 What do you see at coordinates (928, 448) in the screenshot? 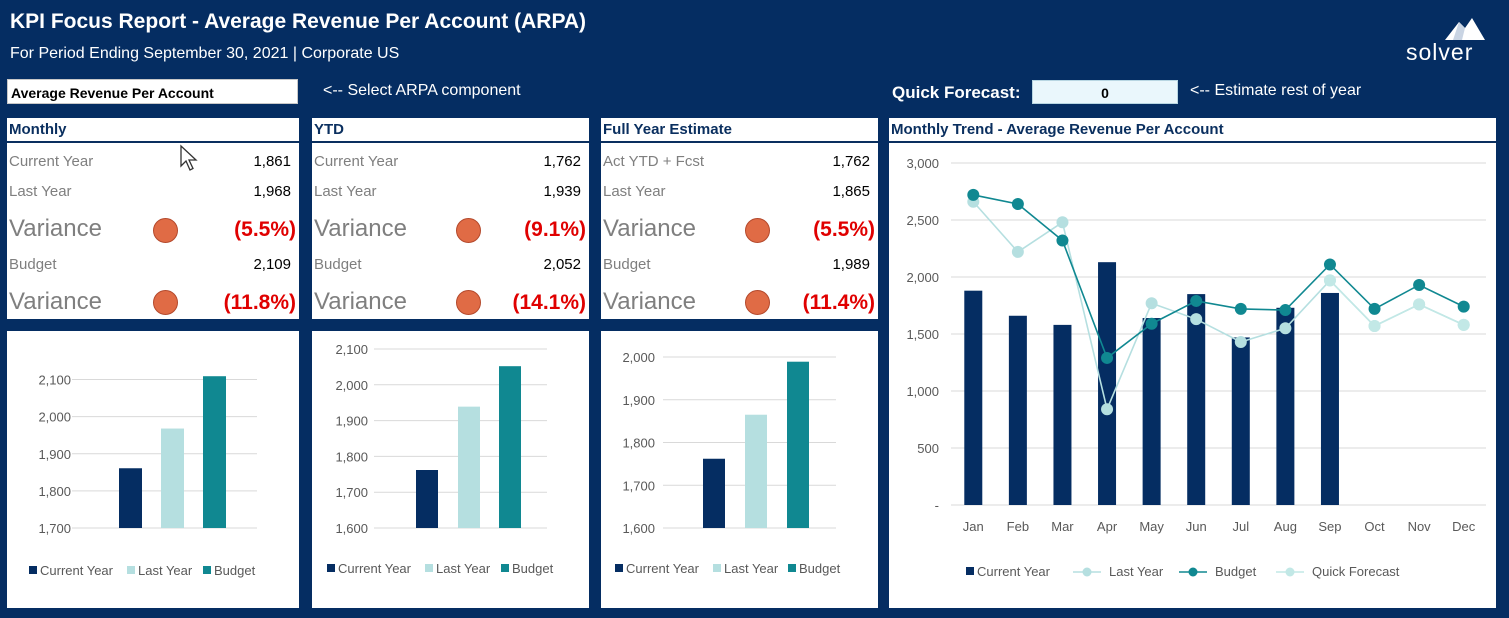
I see `y-tick-label: 500` at bounding box center [928, 448].